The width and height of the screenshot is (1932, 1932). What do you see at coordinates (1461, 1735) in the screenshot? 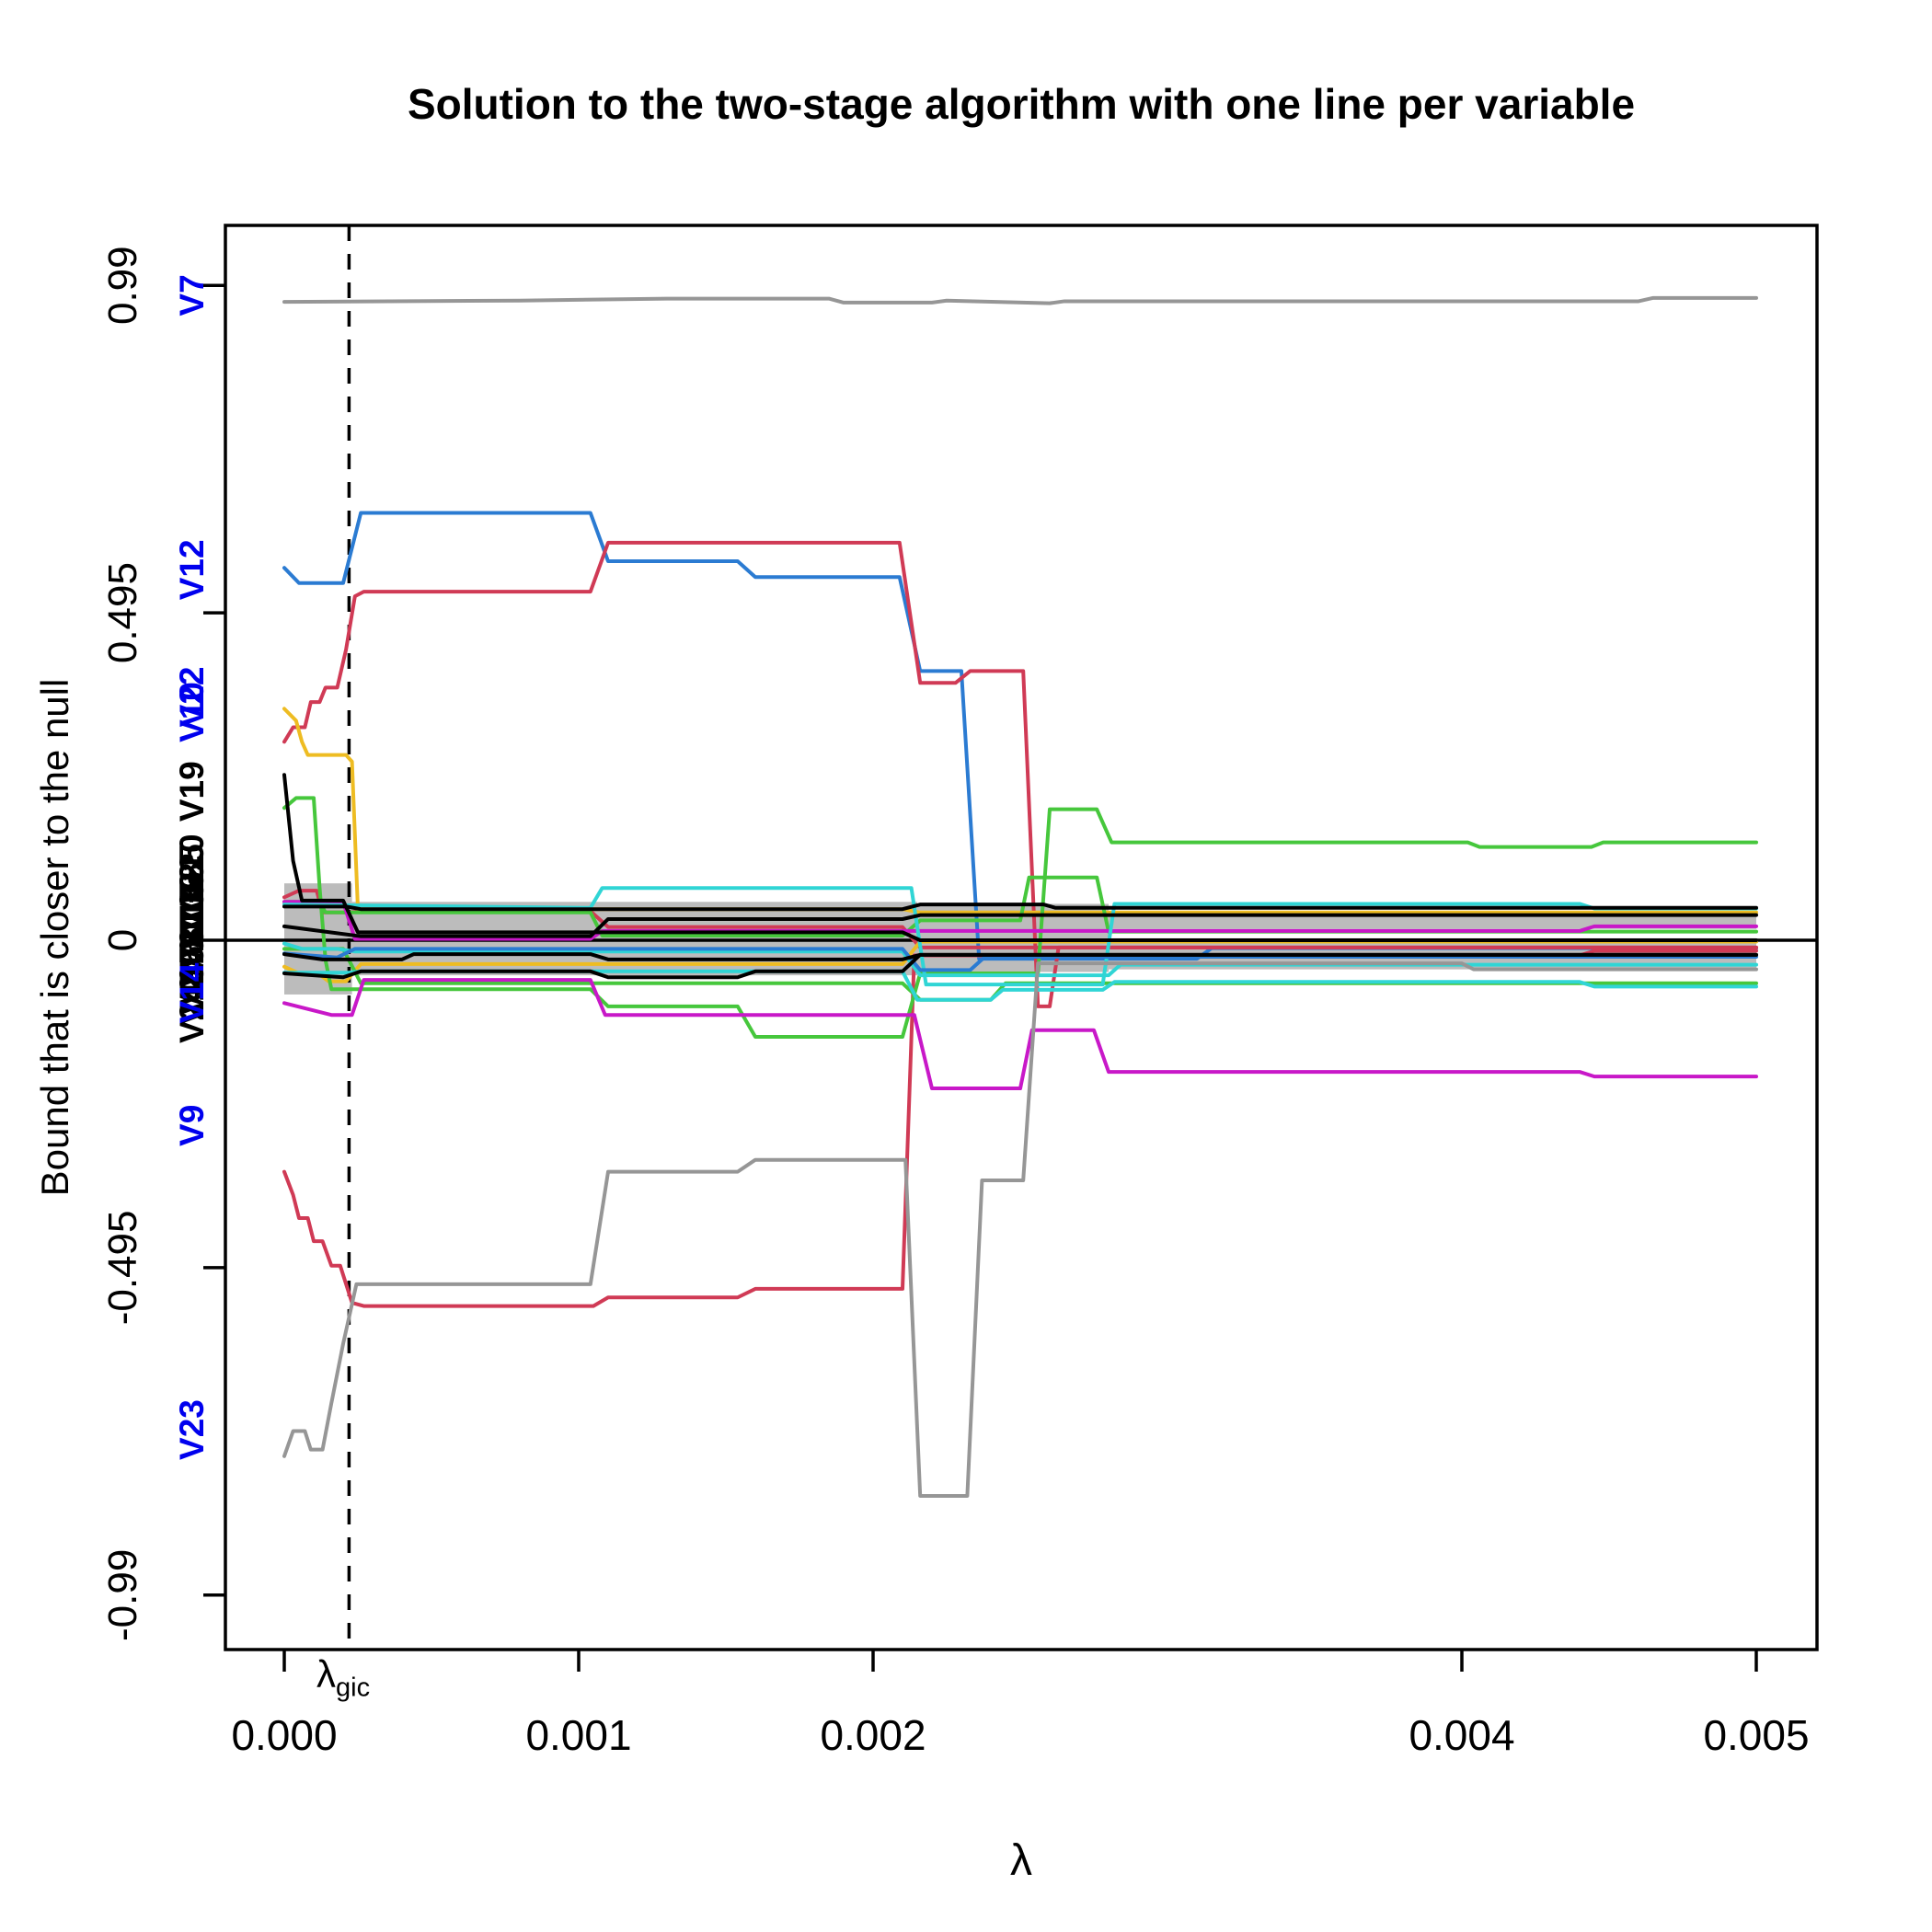
I see `x-tick-label: 0.004` at bounding box center [1461, 1735].